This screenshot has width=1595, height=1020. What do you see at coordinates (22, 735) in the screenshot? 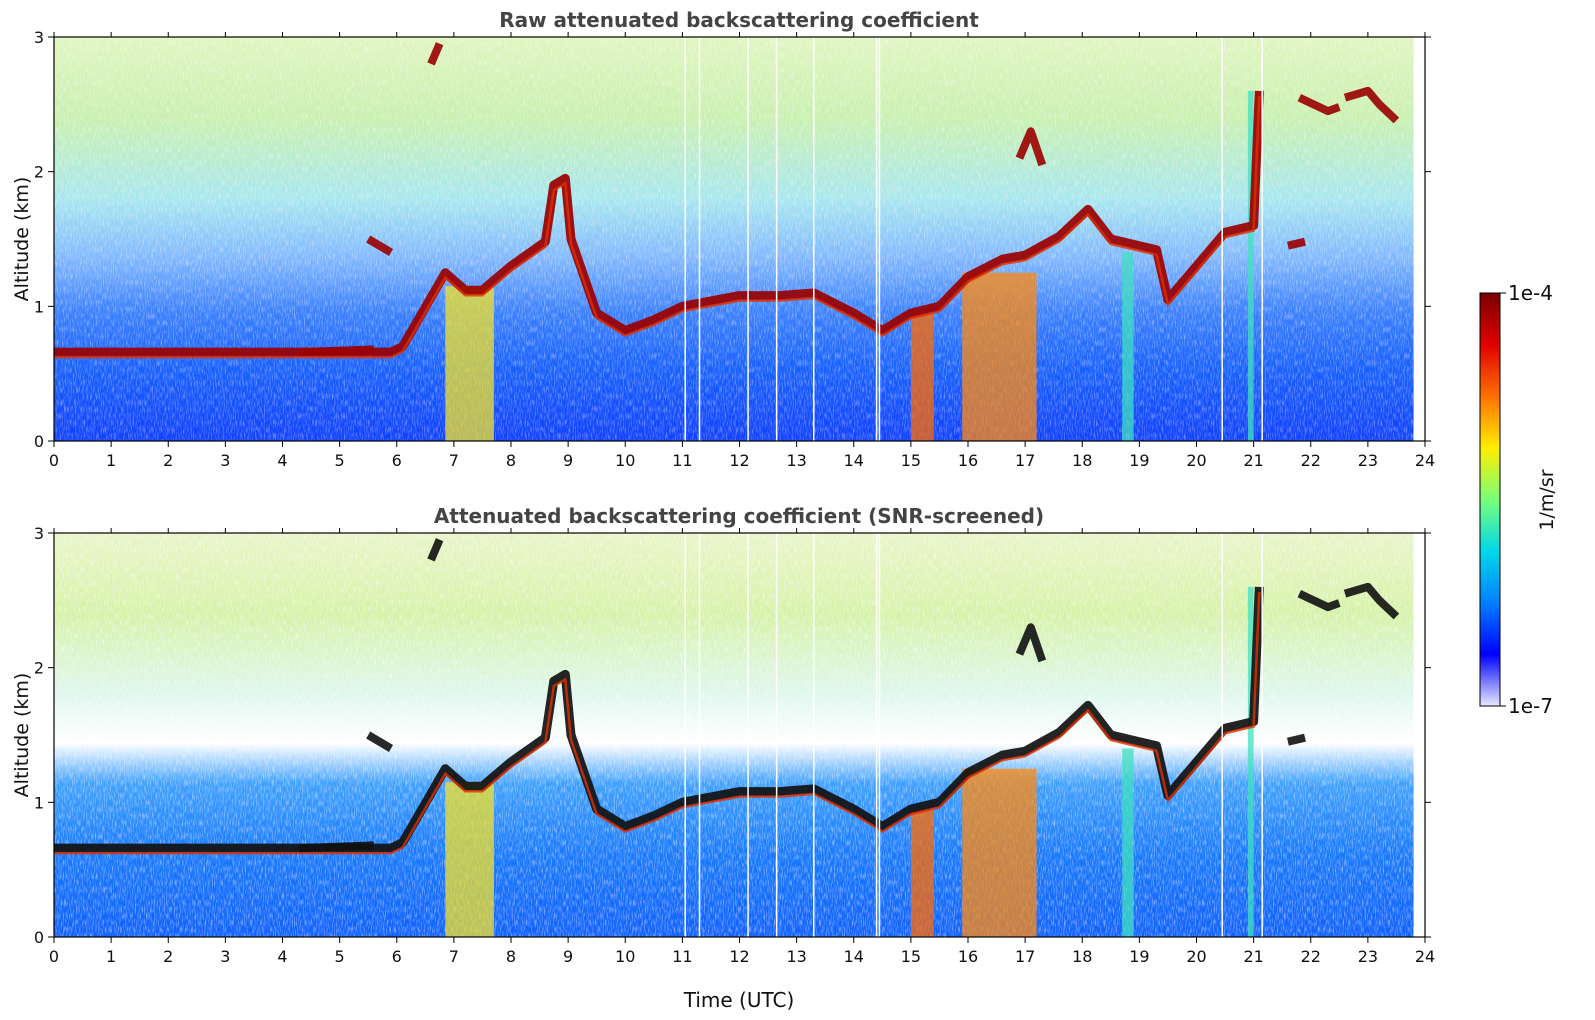
I see `panel-screened-ylabel: Altitude (km)` at bounding box center [22, 735].